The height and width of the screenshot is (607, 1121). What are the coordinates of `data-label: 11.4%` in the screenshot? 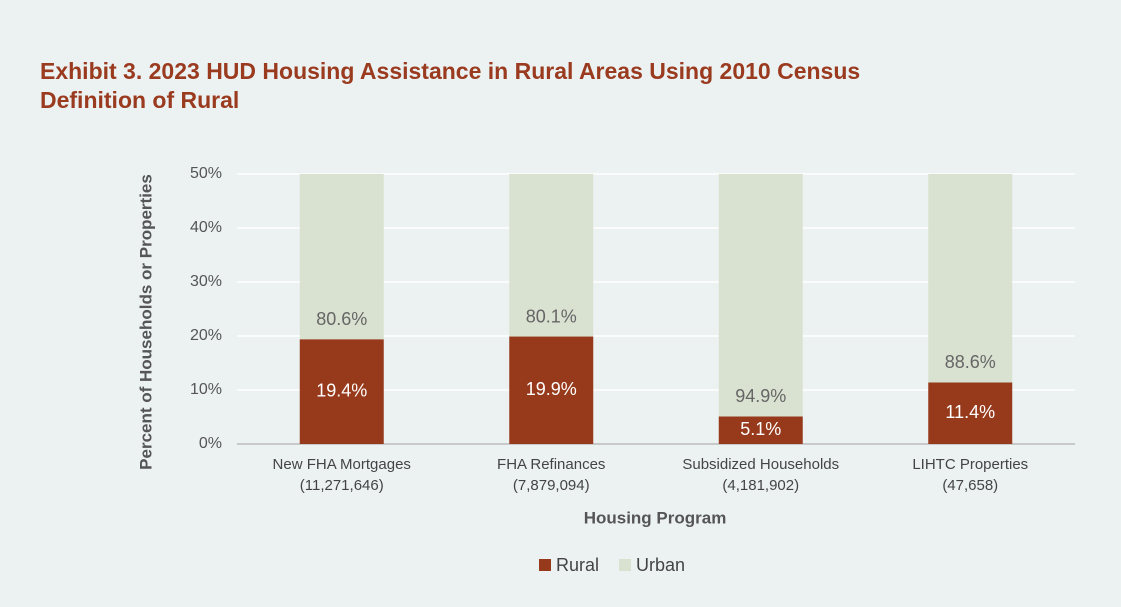 It's located at (970, 412).